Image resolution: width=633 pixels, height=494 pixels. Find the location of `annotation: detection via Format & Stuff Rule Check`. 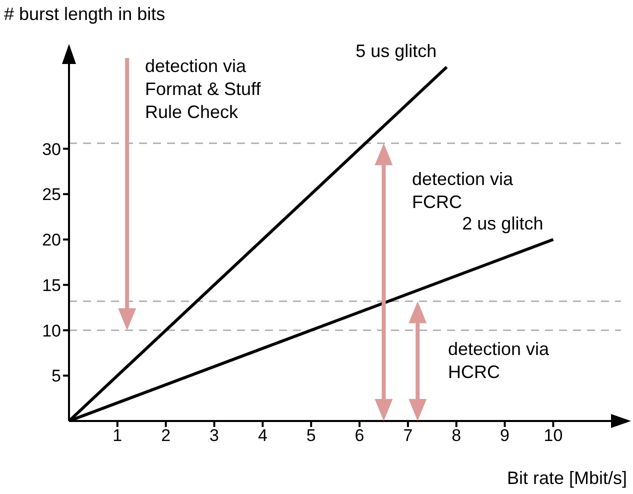

annotation: detection via Format & Stuff Rule Check is located at coordinates (203, 89).